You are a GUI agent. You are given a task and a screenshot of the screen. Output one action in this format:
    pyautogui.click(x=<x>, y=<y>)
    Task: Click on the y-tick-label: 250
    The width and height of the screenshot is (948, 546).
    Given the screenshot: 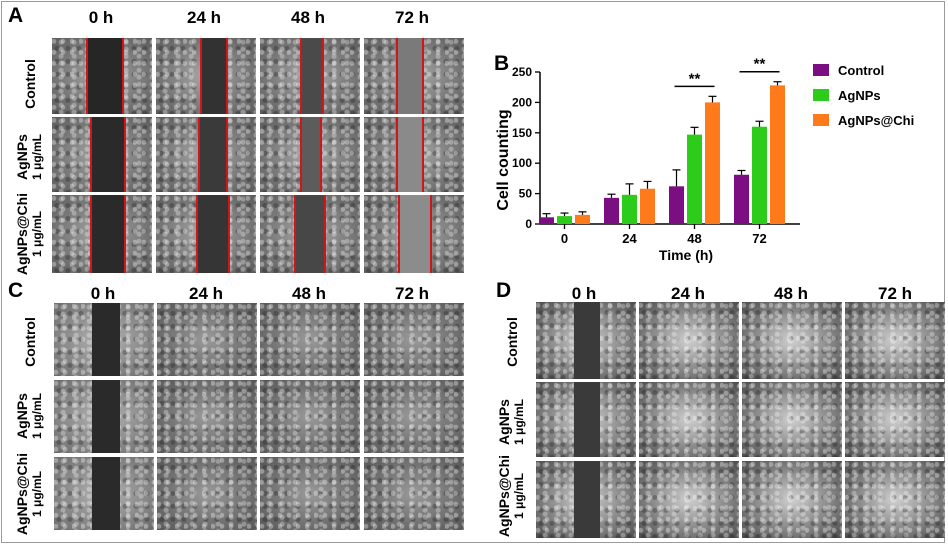 What is the action you would take?
    pyautogui.click(x=522, y=72)
    